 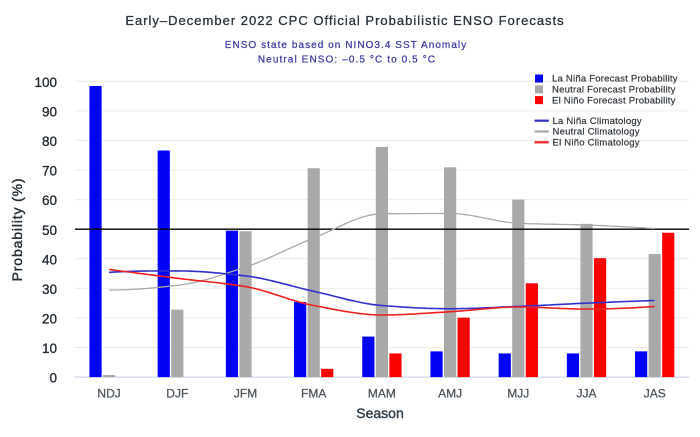 What do you see at coordinates (49, 319) in the screenshot?
I see `svg-text: 20` at bounding box center [49, 319].